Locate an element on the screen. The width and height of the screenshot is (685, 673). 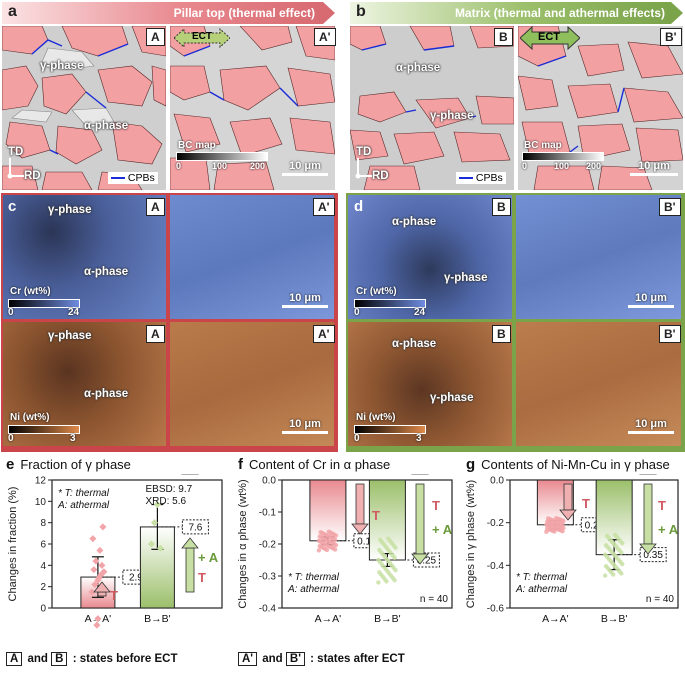
ebsd-map-b is located at coordinates (432, 108).